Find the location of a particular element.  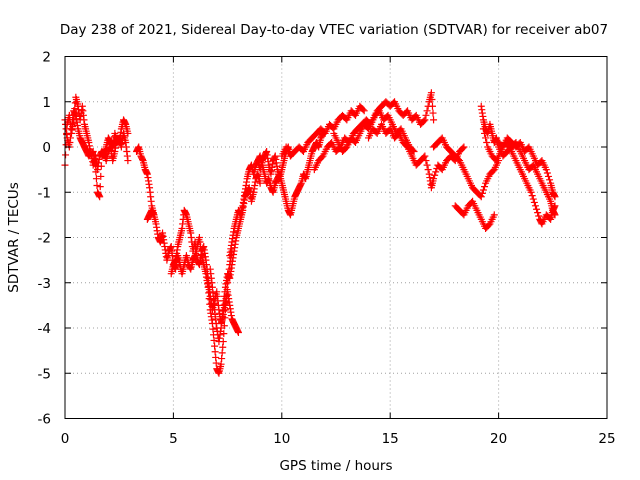

x-tick-label: 0 is located at coordinates (65, 439).